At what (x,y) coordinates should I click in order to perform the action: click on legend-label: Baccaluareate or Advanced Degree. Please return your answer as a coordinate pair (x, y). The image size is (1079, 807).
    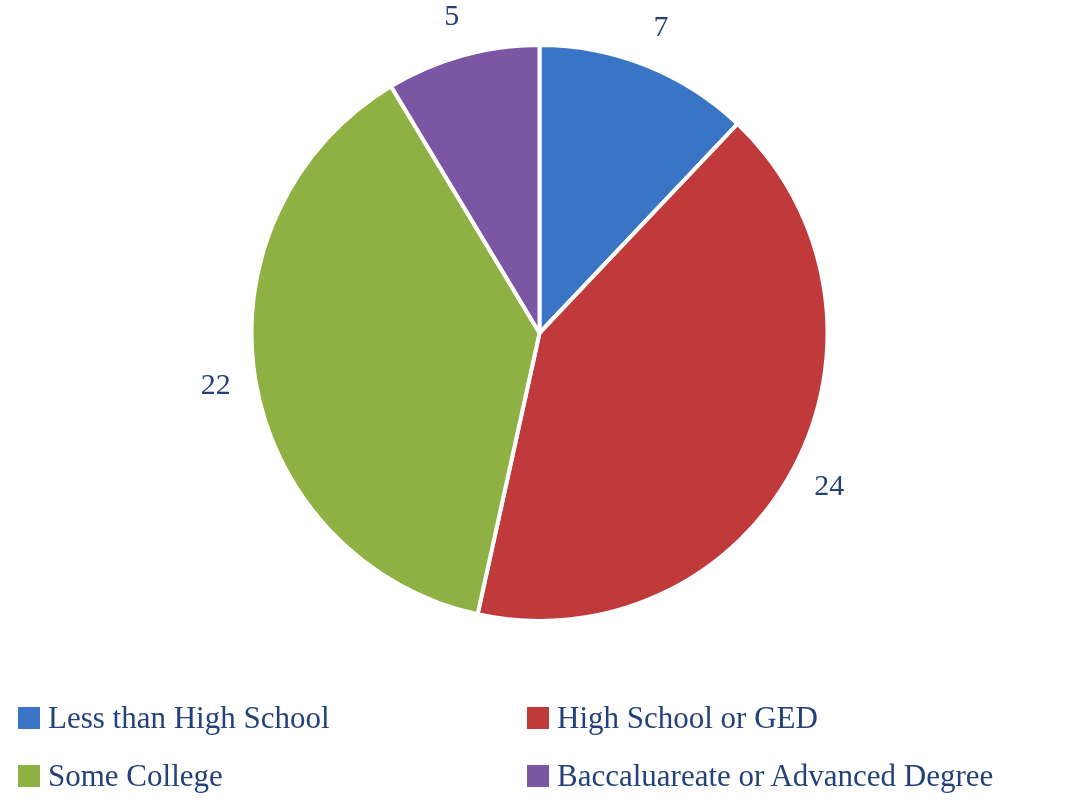
    Looking at the image, I should click on (775, 776).